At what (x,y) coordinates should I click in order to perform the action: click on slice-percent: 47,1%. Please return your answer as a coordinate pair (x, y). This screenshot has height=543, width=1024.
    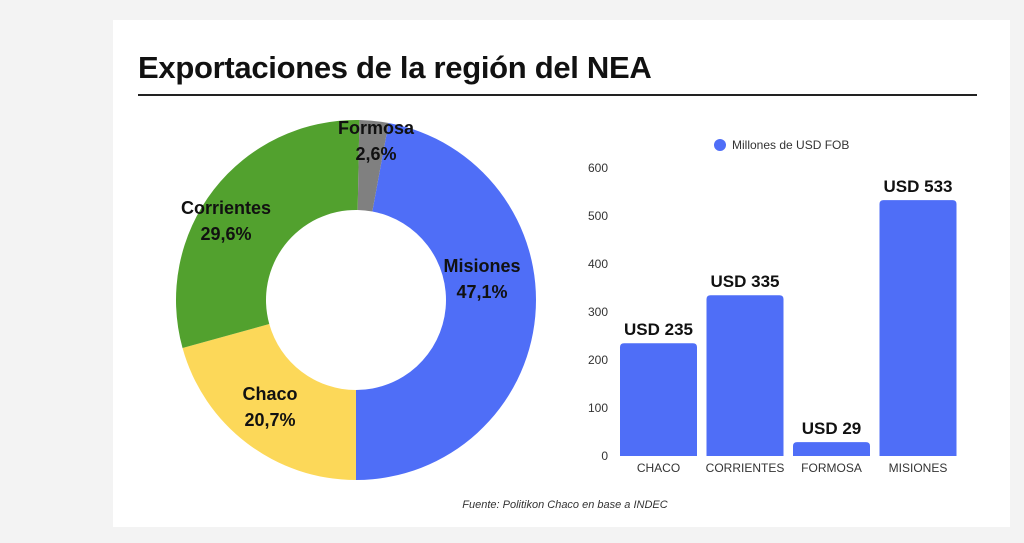
    Looking at the image, I should click on (481, 292).